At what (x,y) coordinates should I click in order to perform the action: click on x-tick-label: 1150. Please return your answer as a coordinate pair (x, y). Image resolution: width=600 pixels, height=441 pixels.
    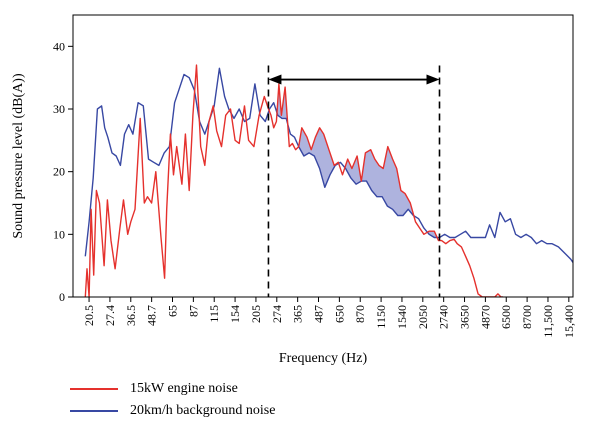
    Looking at the image, I should click on (381, 317).